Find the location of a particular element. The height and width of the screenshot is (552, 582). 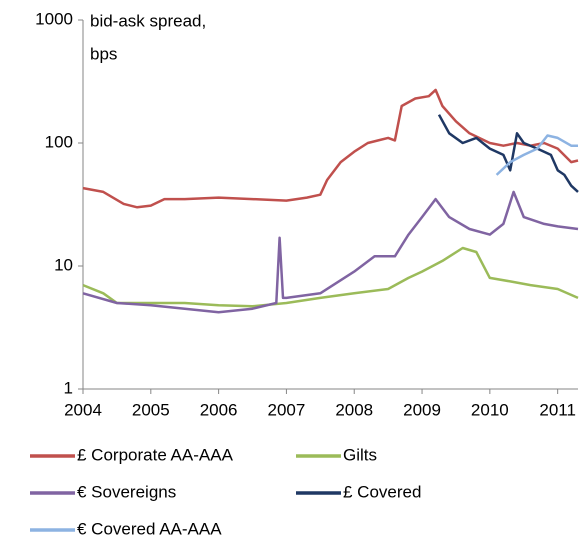

y-tick-label: 1000 is located at coordinates (54, 18).